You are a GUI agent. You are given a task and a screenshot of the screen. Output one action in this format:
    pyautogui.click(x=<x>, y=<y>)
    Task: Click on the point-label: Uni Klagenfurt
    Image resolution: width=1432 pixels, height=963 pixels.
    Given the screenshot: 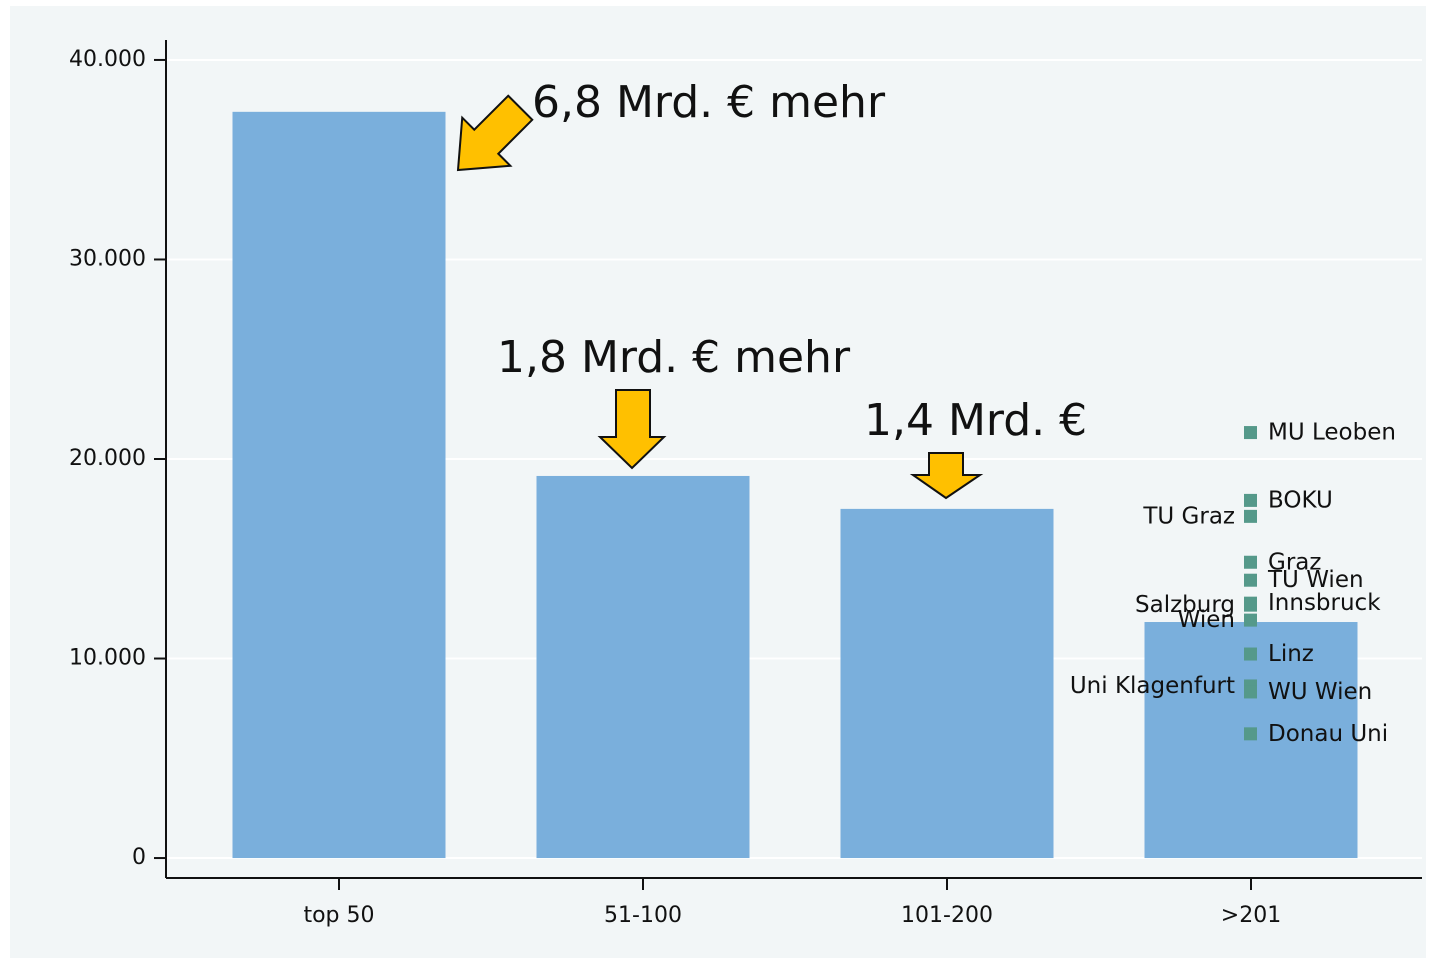 What is the action you would take?
    pyautogui.click(x=1152, y=686)
    